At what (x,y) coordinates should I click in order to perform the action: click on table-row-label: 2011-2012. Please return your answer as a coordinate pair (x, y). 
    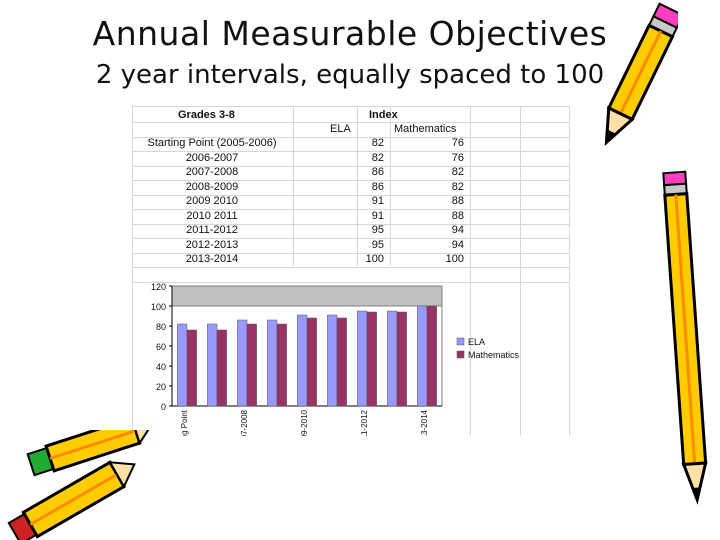
    Looking at the image, I should click on (212, 230).